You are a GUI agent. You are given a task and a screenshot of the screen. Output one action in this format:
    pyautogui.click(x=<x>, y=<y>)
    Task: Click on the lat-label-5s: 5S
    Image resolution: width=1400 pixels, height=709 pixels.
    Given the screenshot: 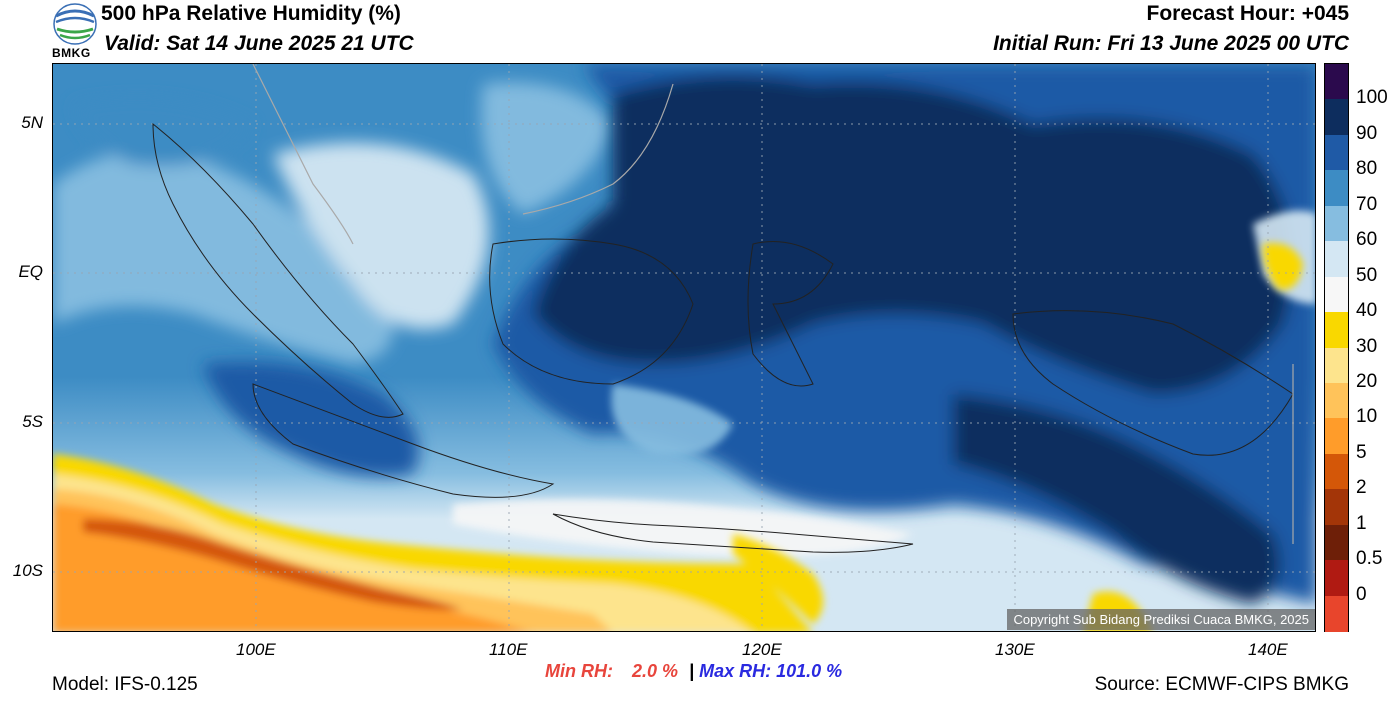 What is the action you would take?
    pyautogui.click(x=32, y=421)
    